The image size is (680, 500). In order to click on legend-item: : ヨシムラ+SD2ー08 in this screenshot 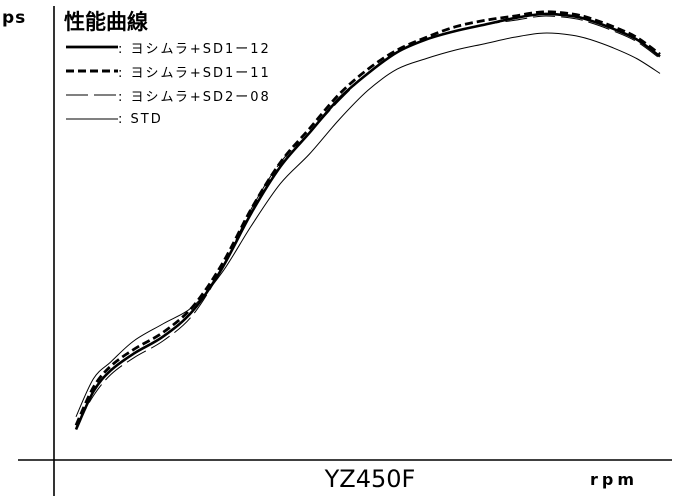, I will do `click(168, 95)`.